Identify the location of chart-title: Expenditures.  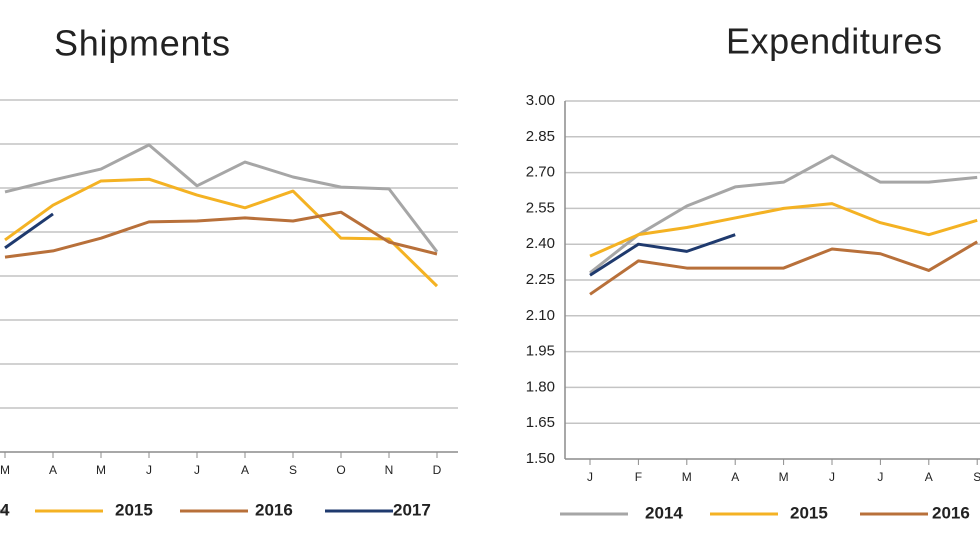
(834, 41).